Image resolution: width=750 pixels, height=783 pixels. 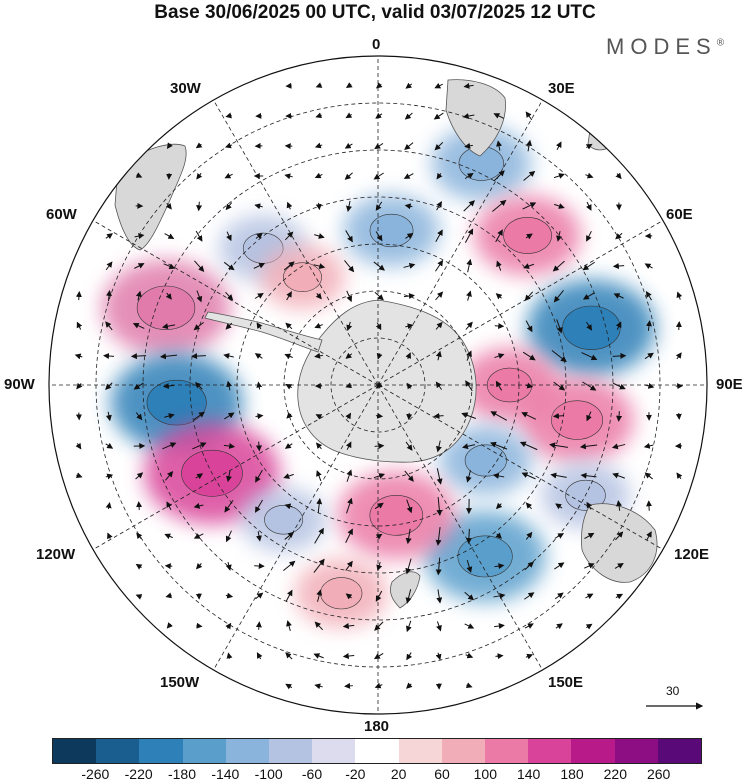 What do you see at coordinates (398, 774) in the screenshot?
I see `colorbar-tick-label: 20` at bounding box center [398, 774].